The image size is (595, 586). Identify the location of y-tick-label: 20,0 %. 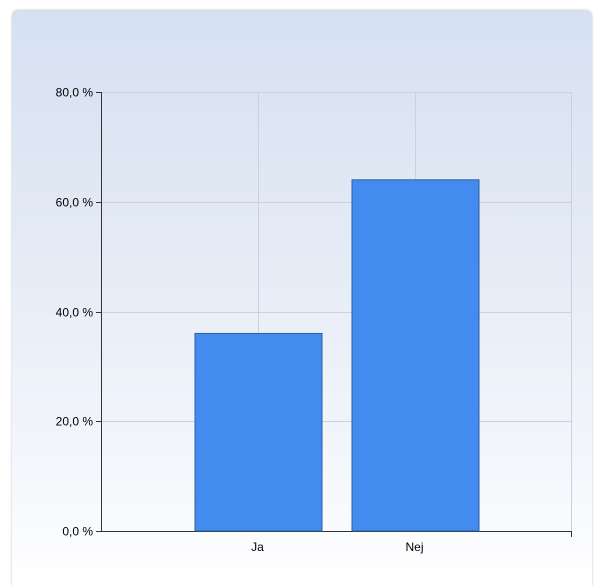
(75, 422).